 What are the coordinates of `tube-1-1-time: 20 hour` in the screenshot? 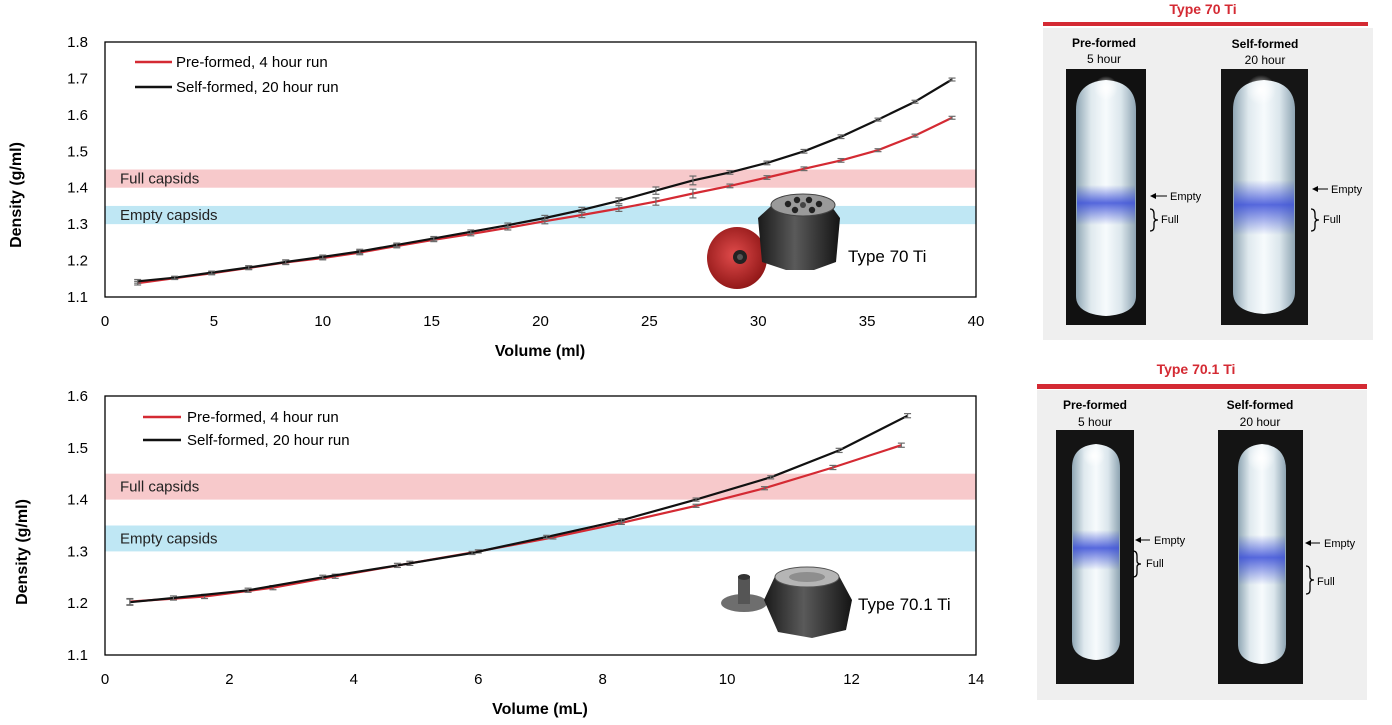 It's located at (1260, 422).